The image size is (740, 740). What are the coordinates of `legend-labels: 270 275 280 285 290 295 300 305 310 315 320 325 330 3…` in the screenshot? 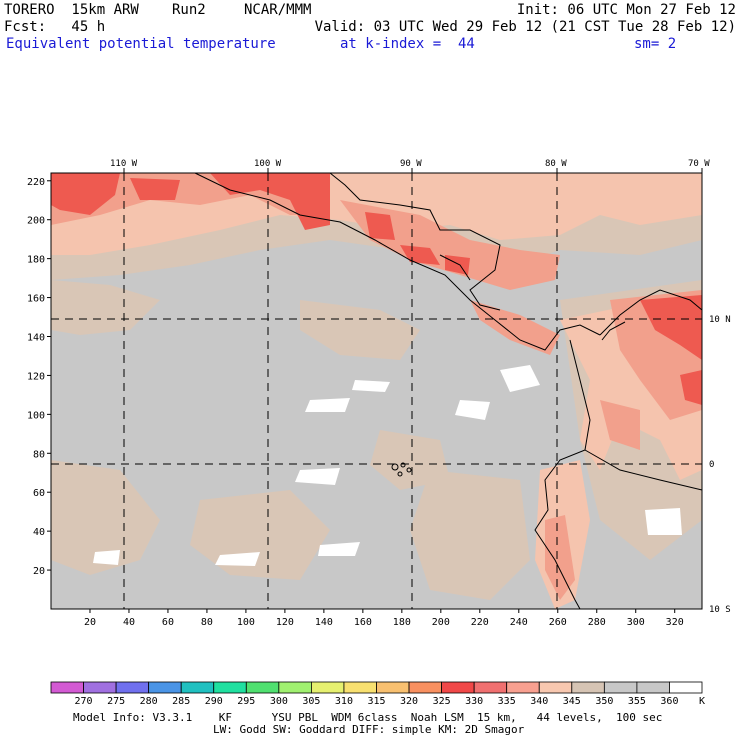 It's located at (377, 701).